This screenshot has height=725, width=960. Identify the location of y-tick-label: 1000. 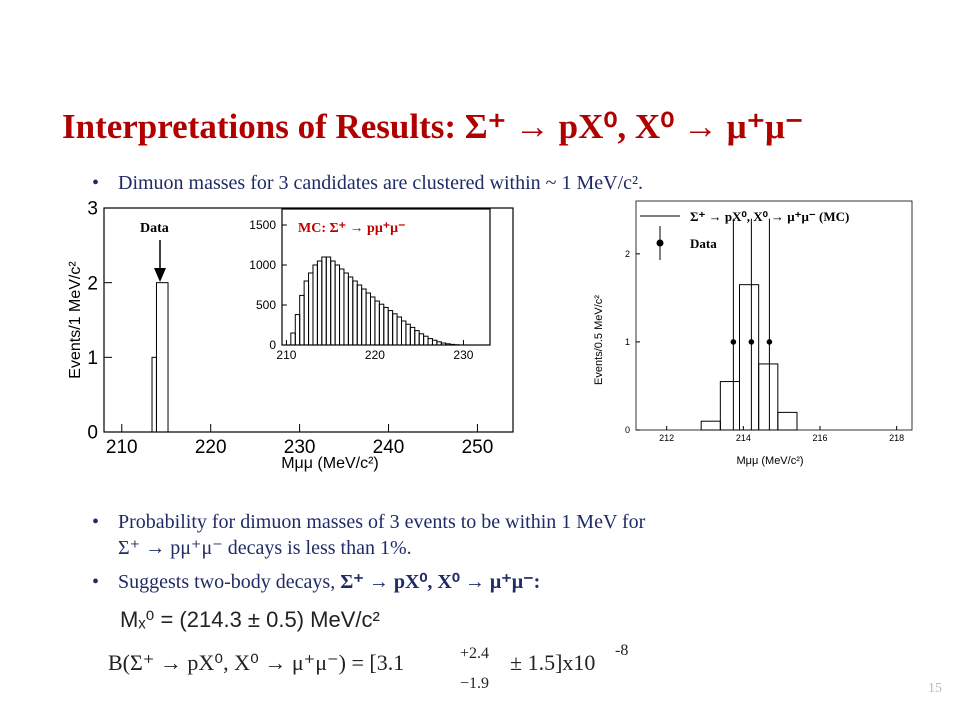
(262, 265).